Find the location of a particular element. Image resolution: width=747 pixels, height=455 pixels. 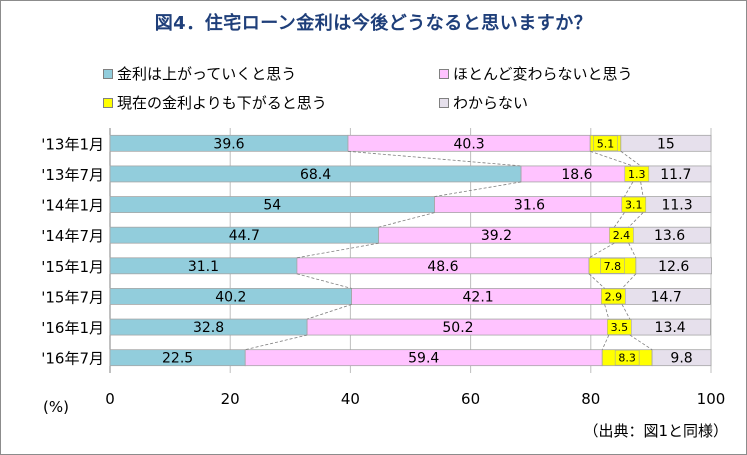

value-label-0-7: 22.5 is located at coordinates (177, 359).